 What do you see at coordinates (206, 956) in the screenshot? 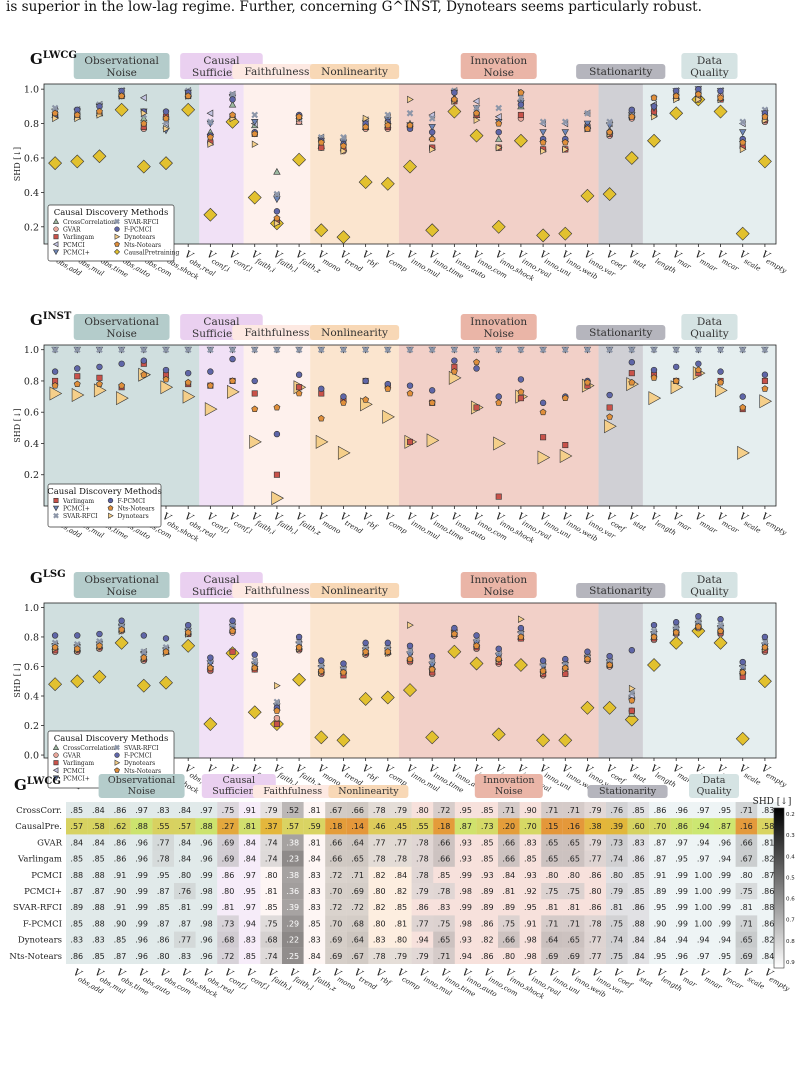
I see `heatmap-cell-value: .96` at bounding box center [206, 956].